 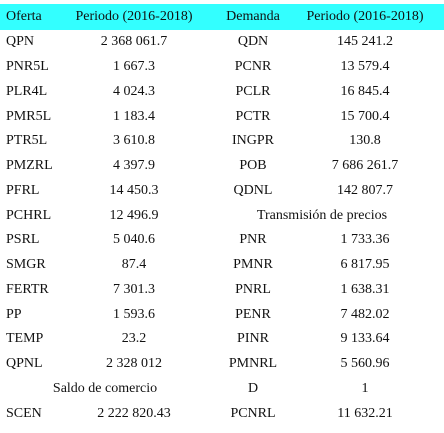 I want to click on variable-name: SCEN, so click(x=24, y=413).